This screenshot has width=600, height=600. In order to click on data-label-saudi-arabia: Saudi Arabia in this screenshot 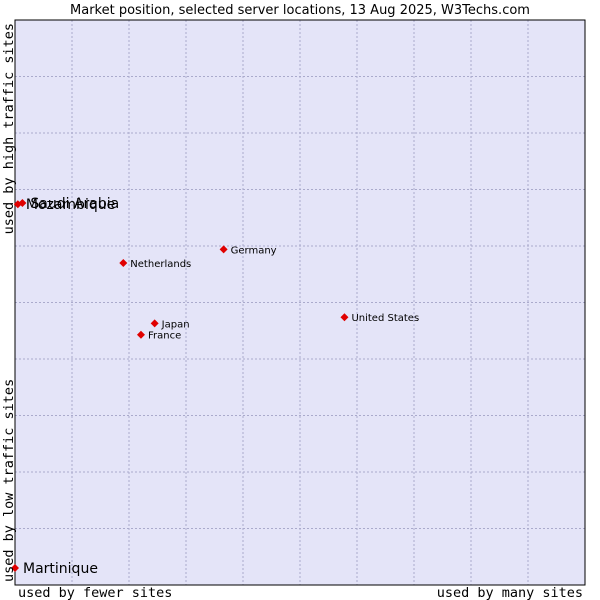, I will do `click(74, 204)`.